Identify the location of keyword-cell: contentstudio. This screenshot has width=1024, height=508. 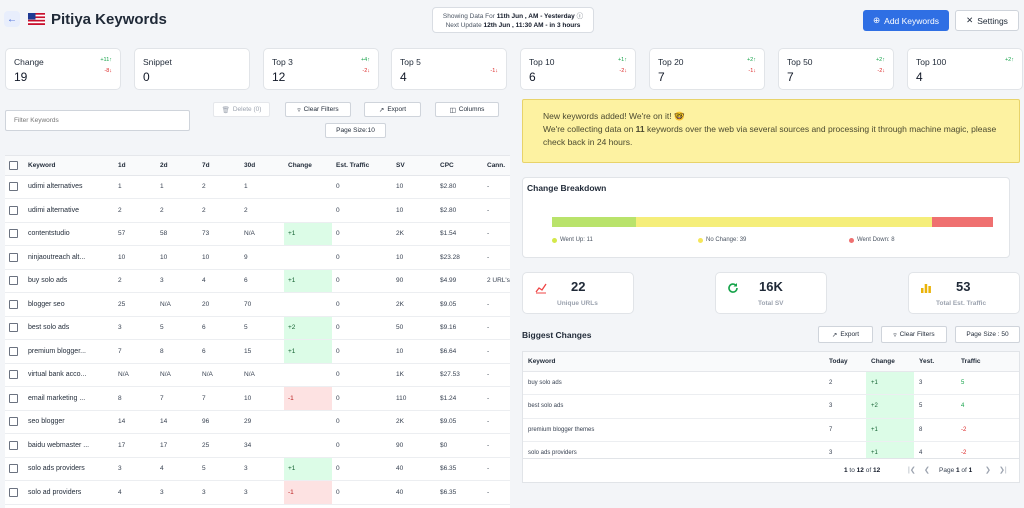
(69, 234).